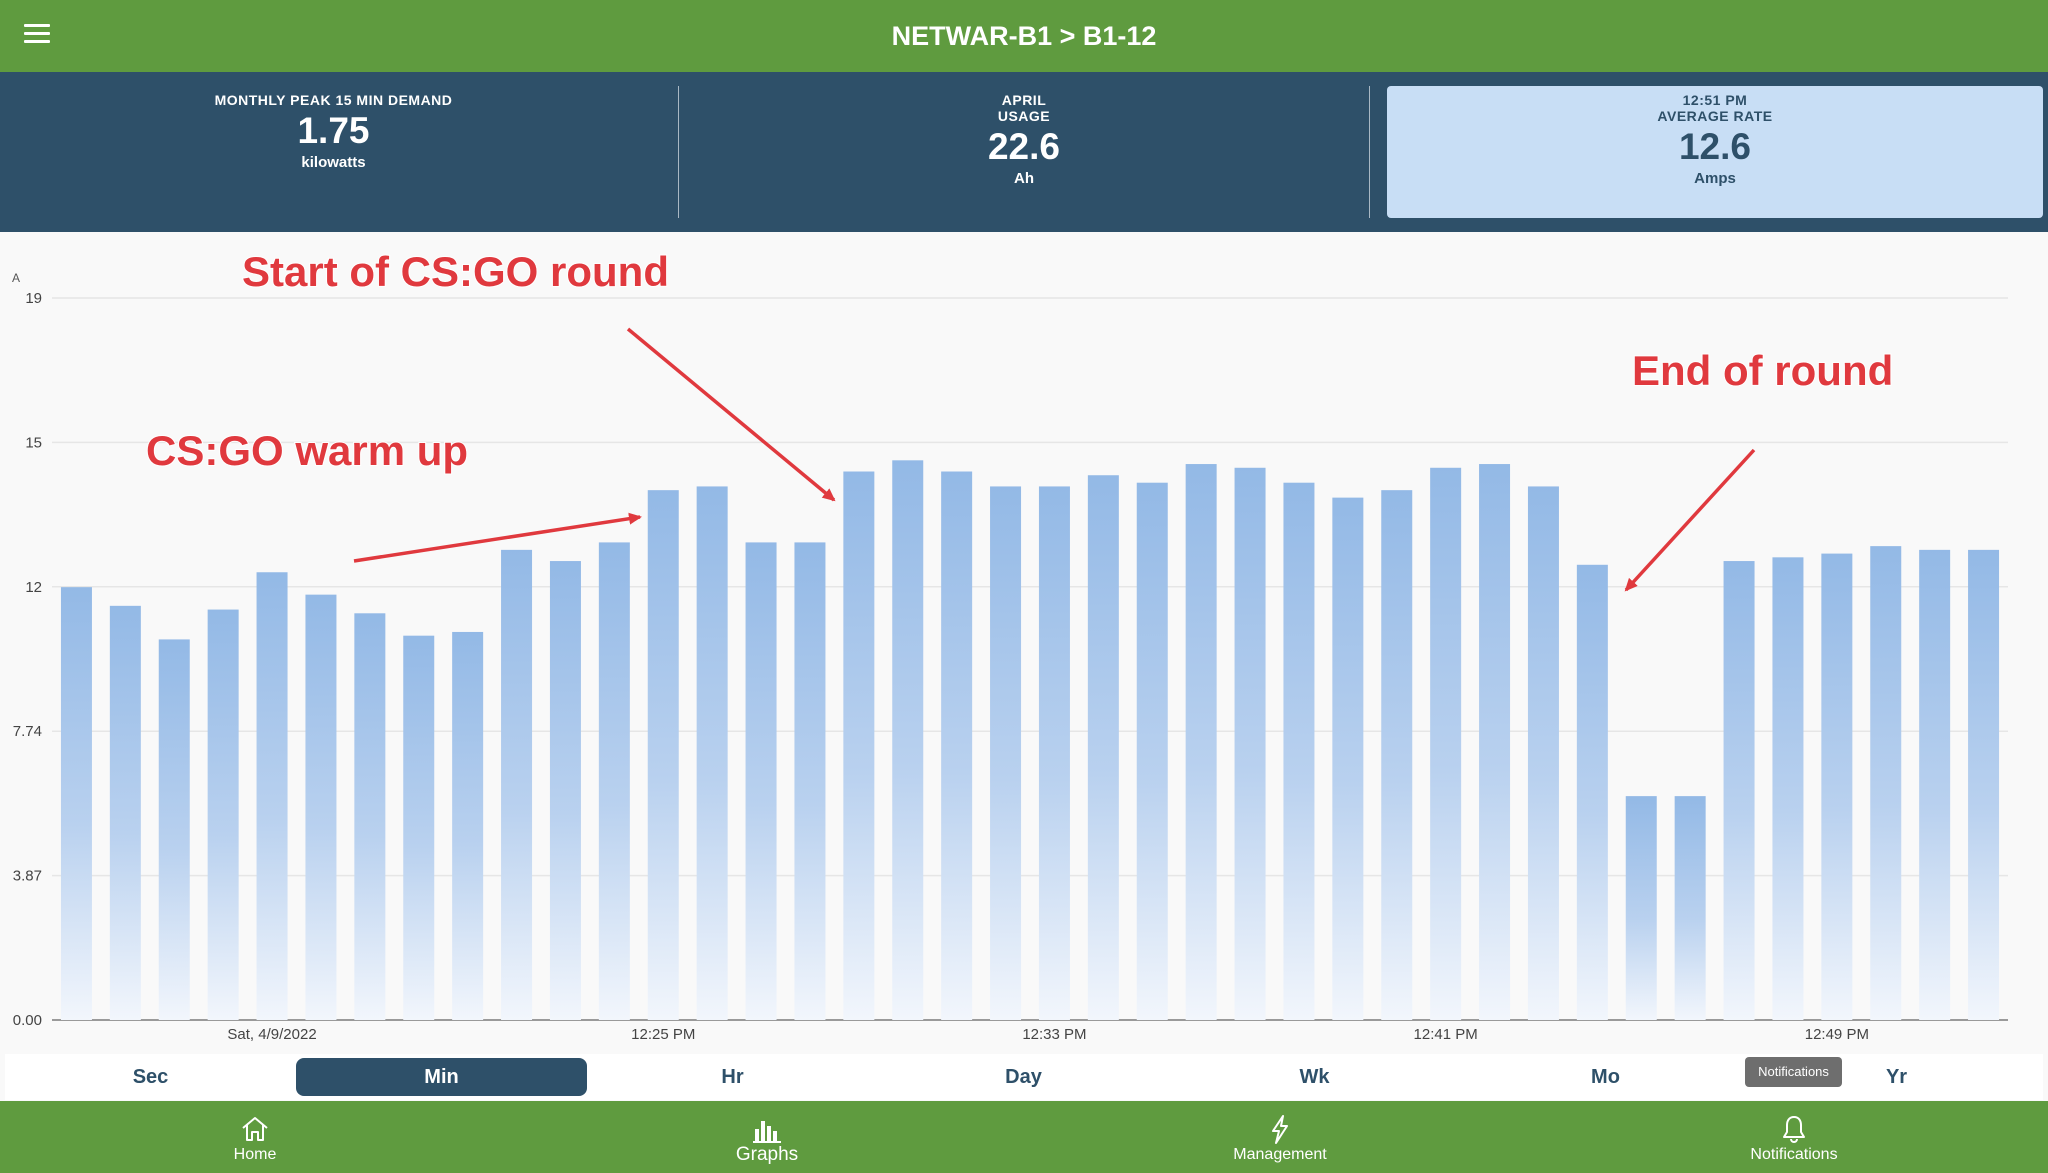  Describe the element at coordinates (1762, 370) in the screenshot. I see `annotation-end-round: End of round` at that location.